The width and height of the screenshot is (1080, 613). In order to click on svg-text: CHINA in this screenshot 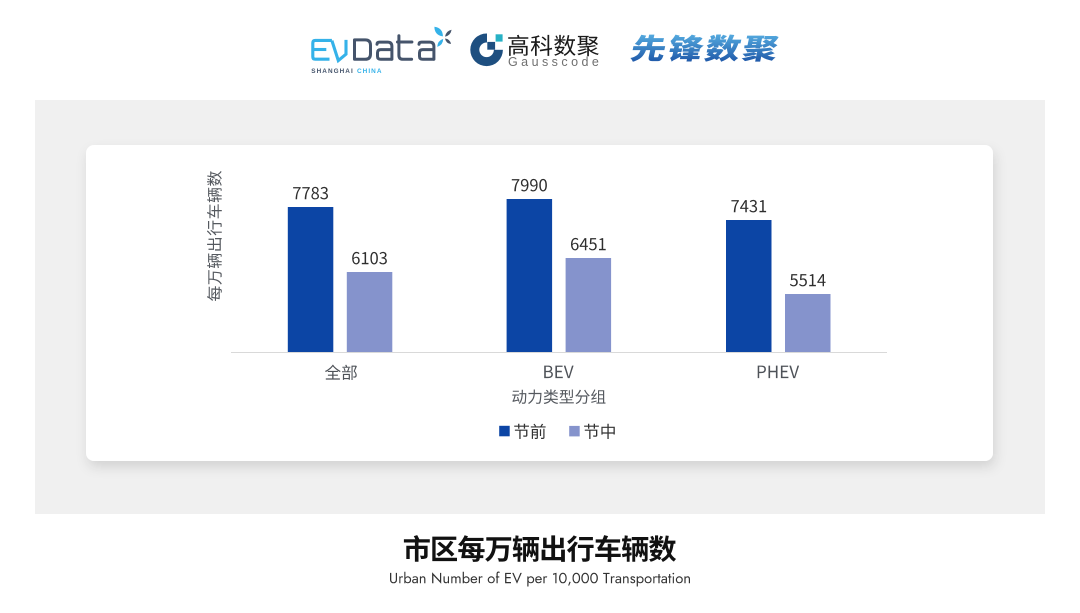, I will do `click(370, 71)`.